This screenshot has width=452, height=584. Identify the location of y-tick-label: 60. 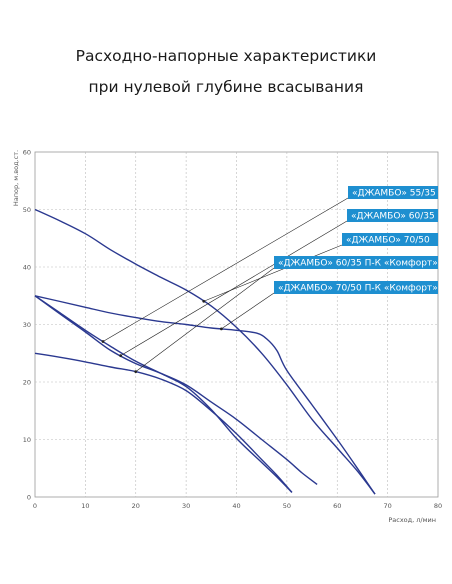
(27, 153).